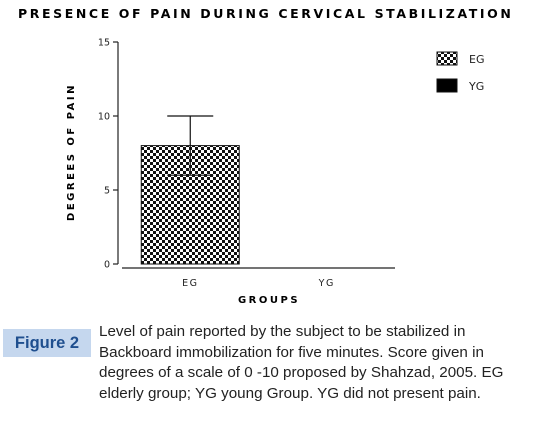  I want to click on x-tick-label: YG, so click(326, 283).